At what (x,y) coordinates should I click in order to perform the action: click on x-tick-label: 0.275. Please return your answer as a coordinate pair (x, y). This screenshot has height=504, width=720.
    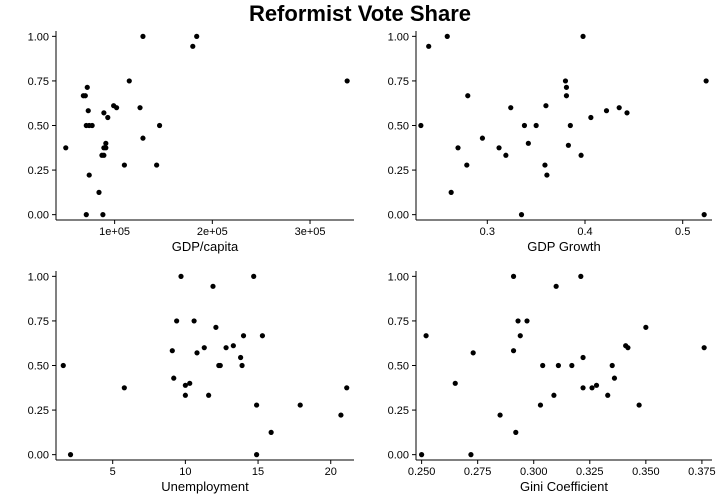
    Looking at the image, I should click on (478, 472).